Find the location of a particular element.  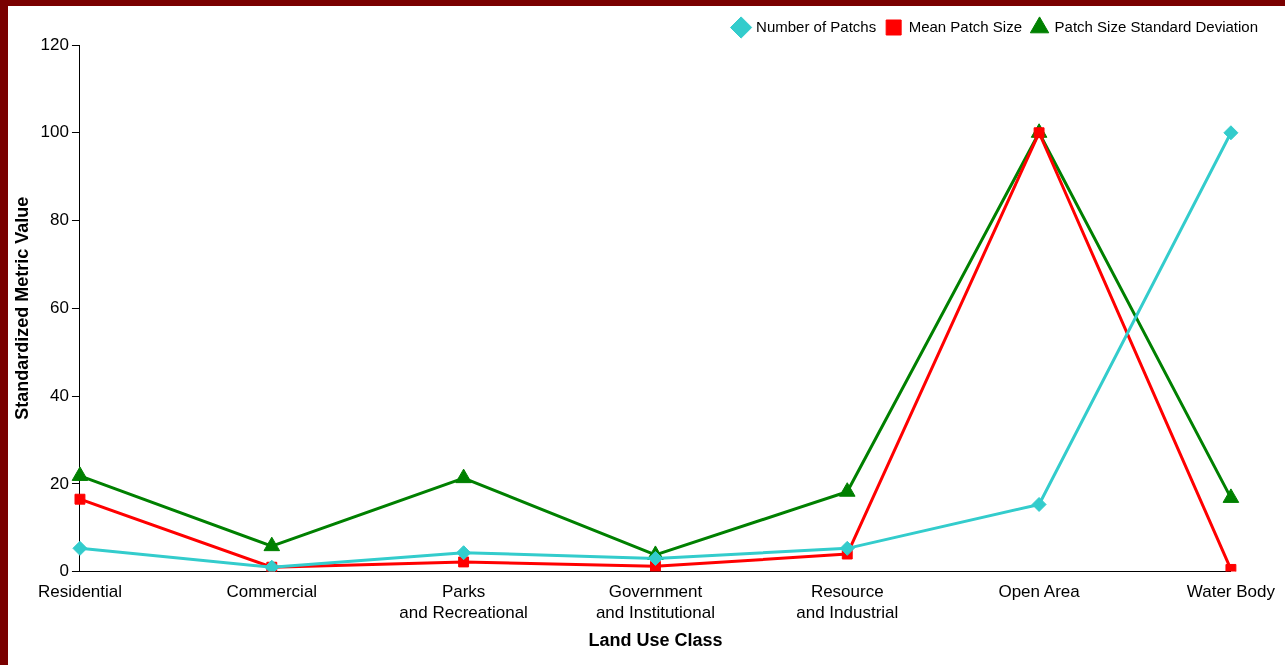

x-tick-label: Parks and Recreational is located at coordinates (463, 602).